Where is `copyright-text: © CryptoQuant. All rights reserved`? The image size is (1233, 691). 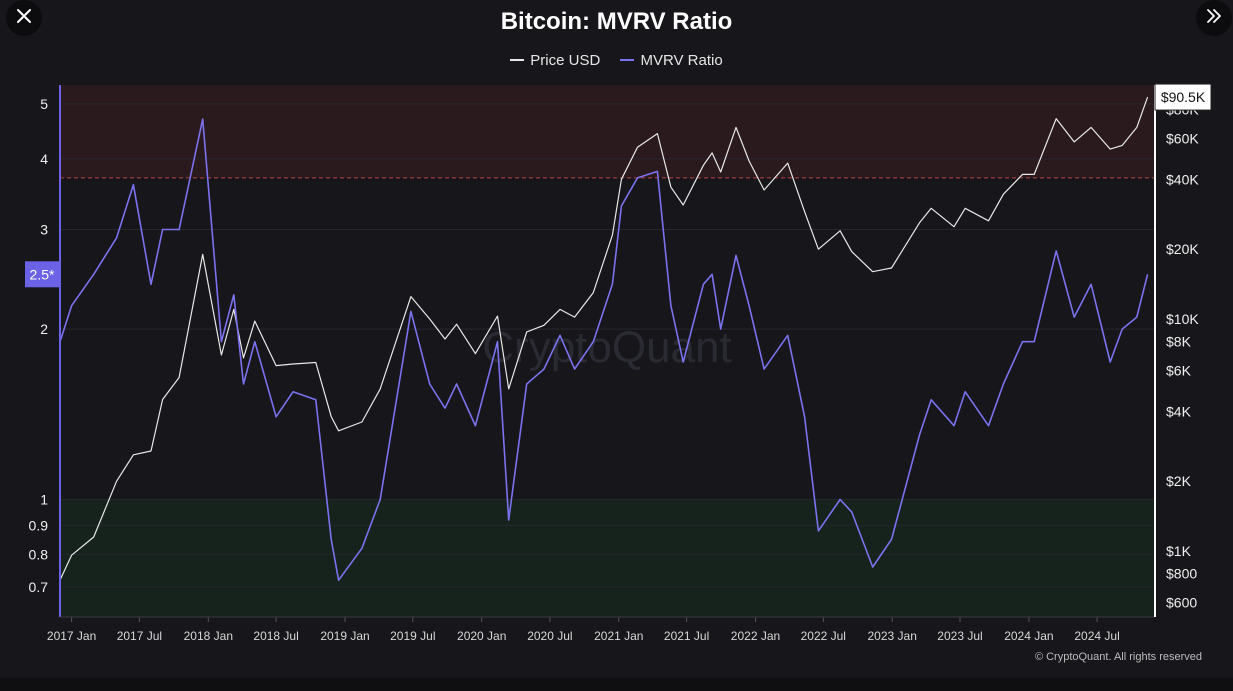 copyright-text: © CryptoQuant. All rights reserved is located at coordinates (1118, 657).